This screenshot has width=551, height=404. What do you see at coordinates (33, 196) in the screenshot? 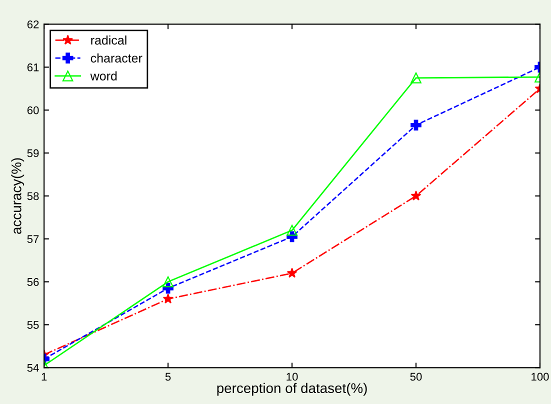
I see `y-tick-label: 58` at bounding box center [33, 196].